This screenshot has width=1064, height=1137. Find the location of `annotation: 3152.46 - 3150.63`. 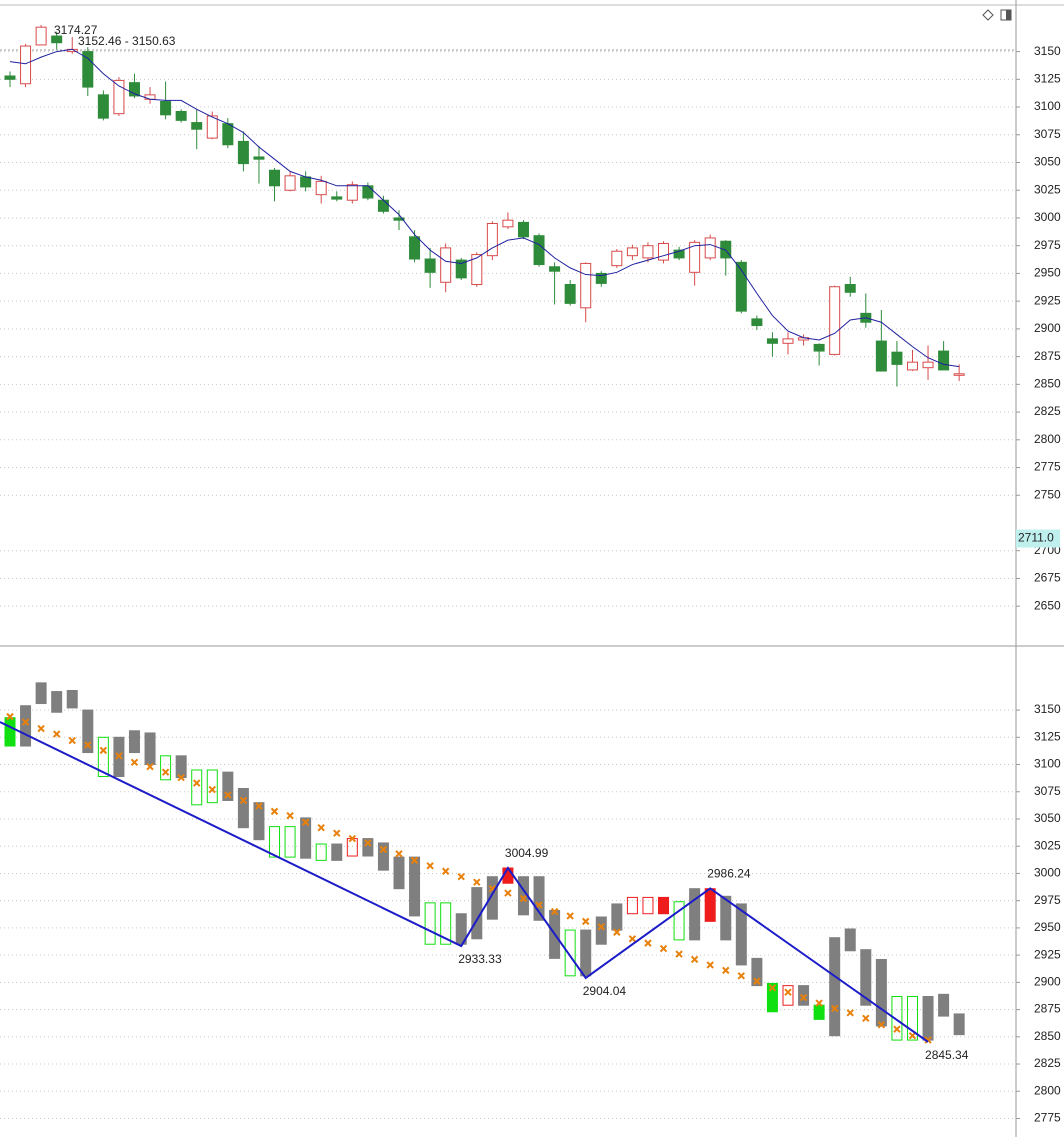

annotation: 3152.46 - 3150.63 is located at coordinates (127, 41).